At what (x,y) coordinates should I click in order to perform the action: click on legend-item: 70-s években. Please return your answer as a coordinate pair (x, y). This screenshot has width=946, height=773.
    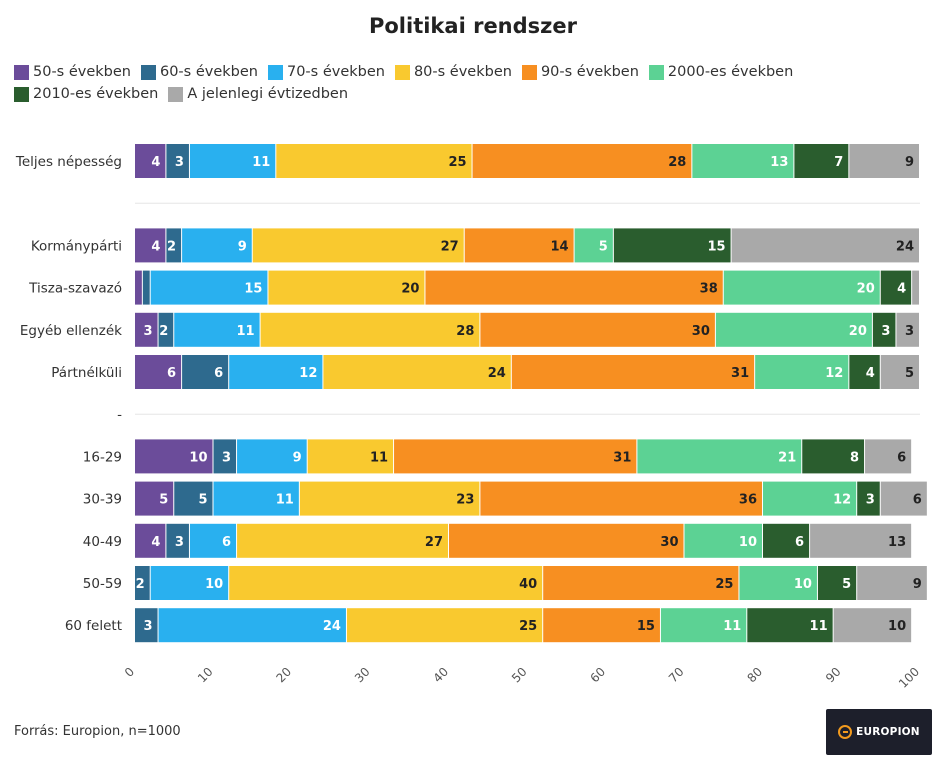
    Looking at the image, I should click on (326, 72).